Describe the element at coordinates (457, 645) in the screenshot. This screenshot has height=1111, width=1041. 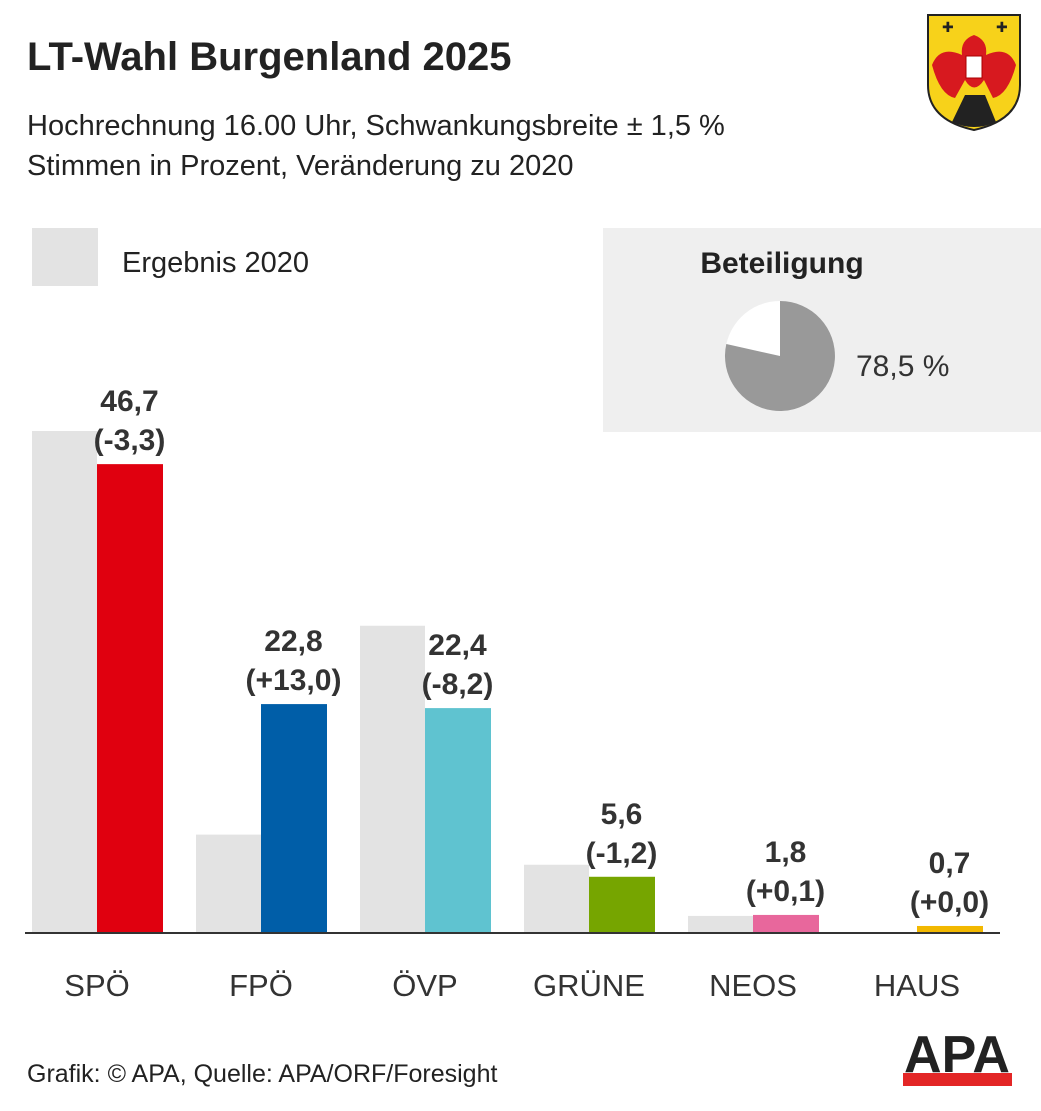
I see `value-label: 22,4` at that location.